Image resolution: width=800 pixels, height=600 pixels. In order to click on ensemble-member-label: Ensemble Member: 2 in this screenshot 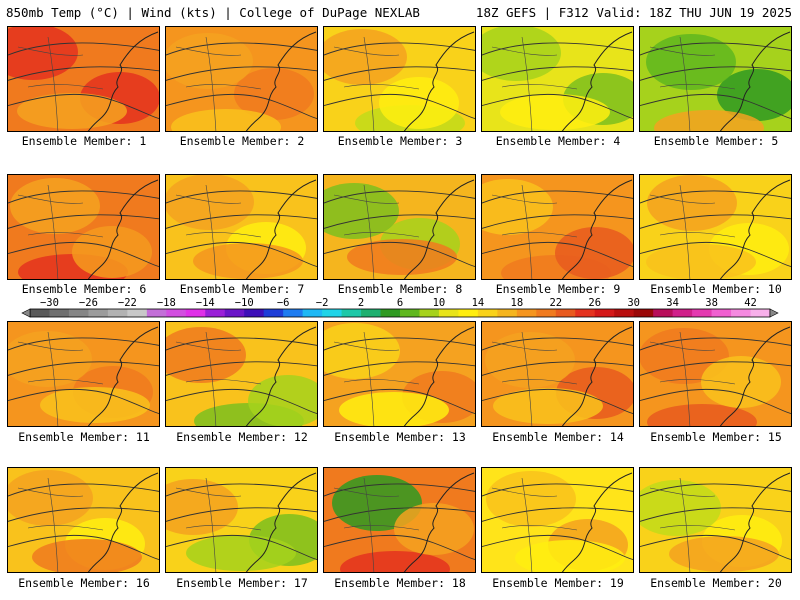, I will do `click(242, 141)`.